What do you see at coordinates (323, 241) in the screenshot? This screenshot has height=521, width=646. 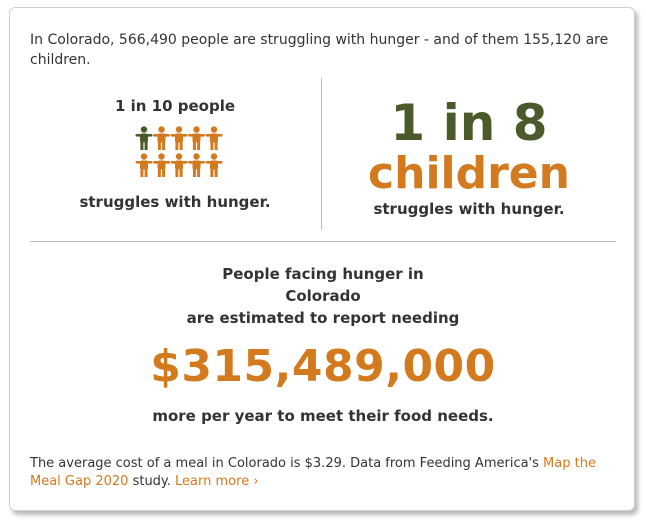 I see `horizontal-divider` at bounding box center [323, 241].